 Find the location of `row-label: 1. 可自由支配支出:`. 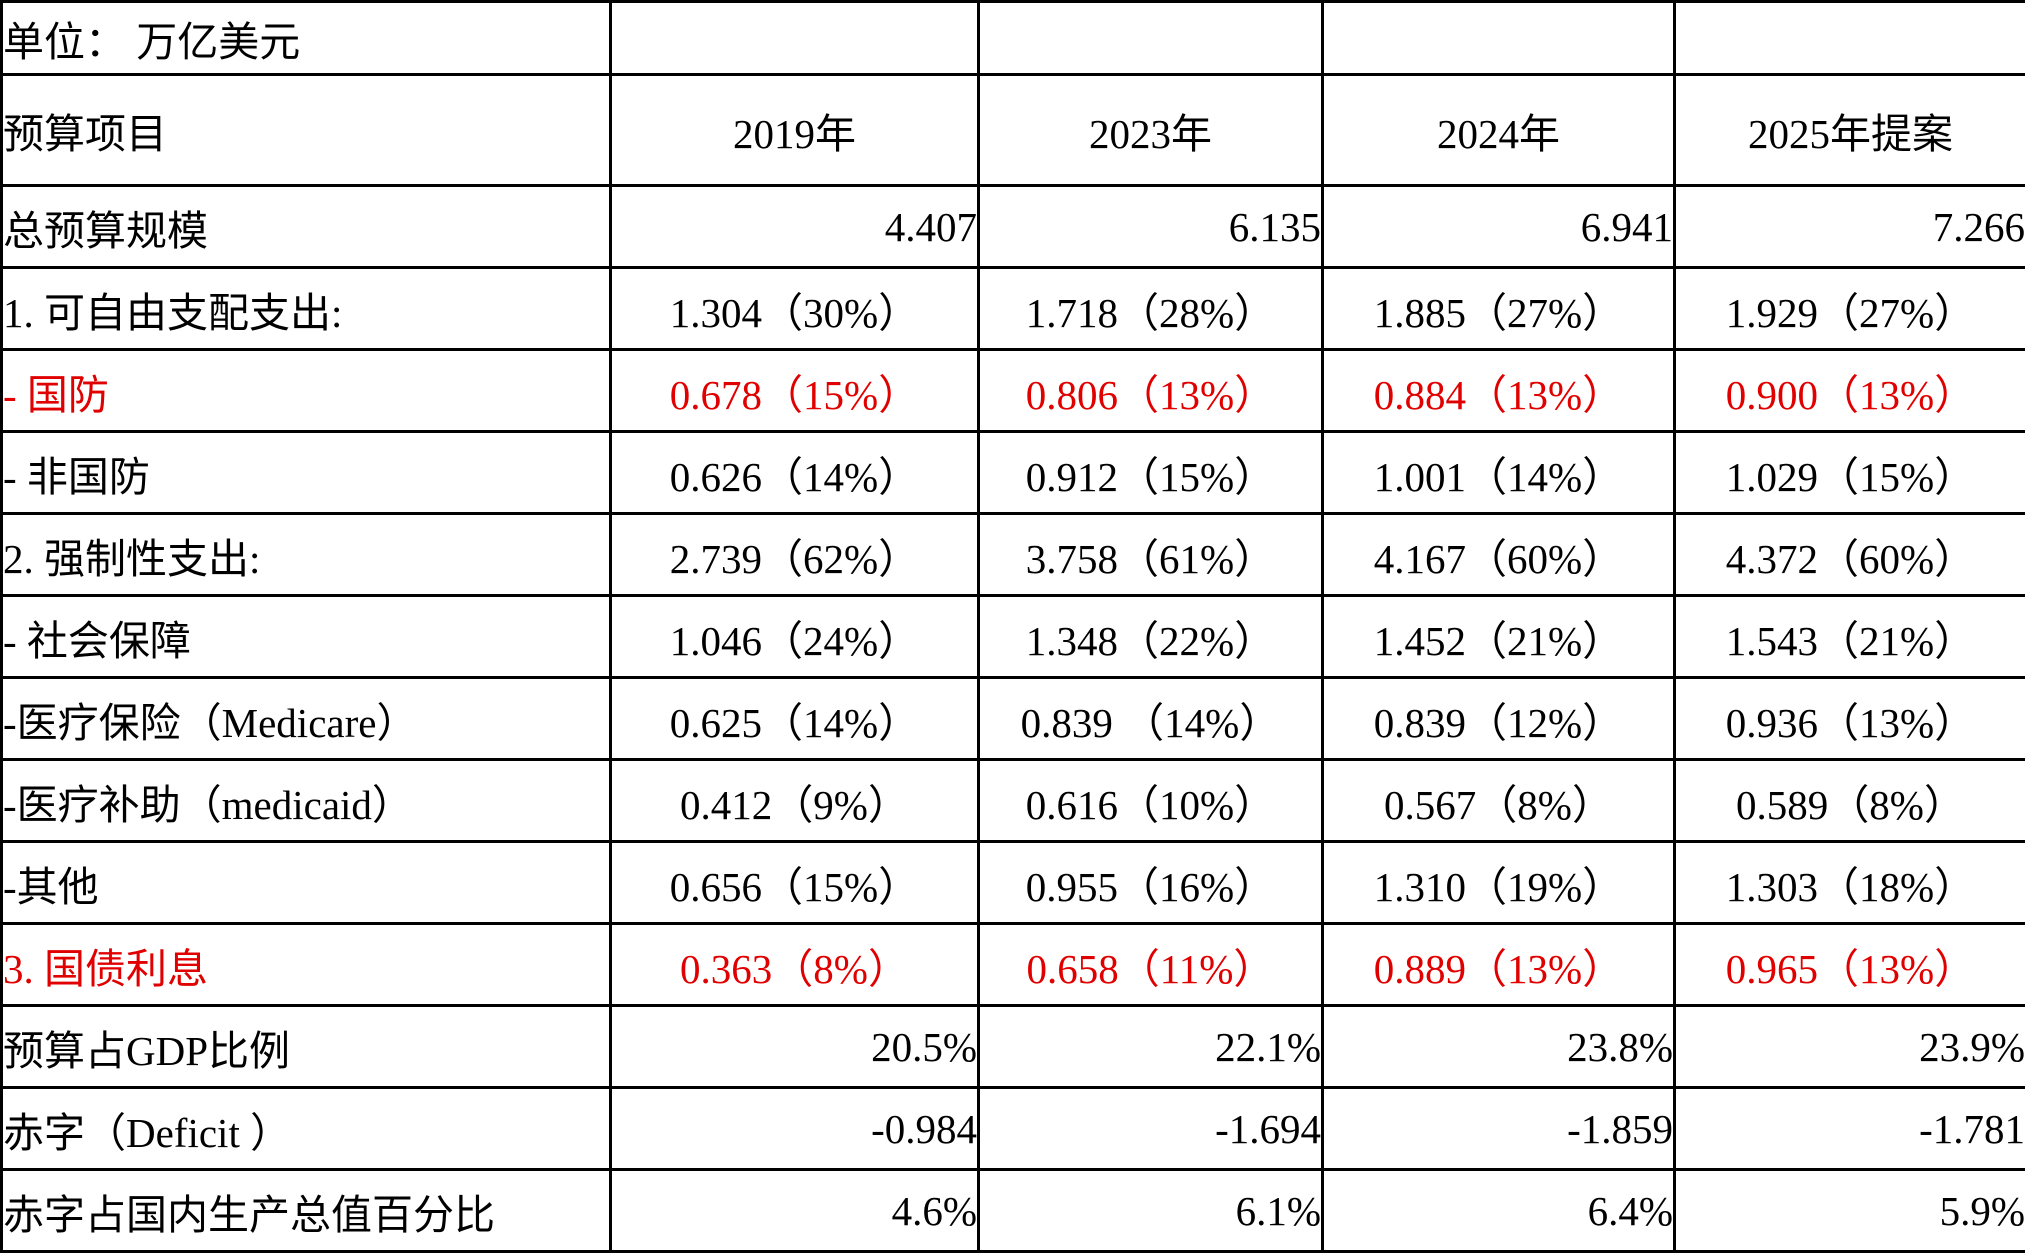

row-label: 1. 可自由支配支出: is located at coordinates (306, 309).